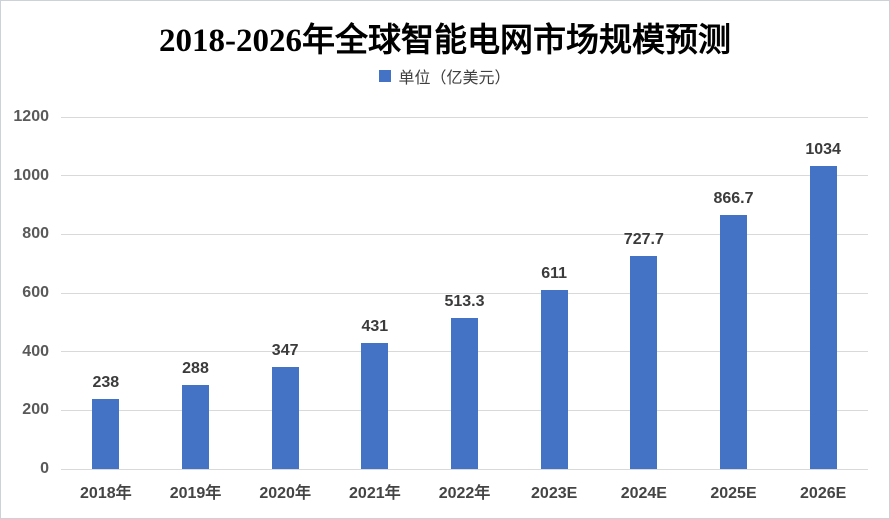  Describe the element at coordinates (375, 326) in the screenshot. I see `bar-value-label: 431` at that location.